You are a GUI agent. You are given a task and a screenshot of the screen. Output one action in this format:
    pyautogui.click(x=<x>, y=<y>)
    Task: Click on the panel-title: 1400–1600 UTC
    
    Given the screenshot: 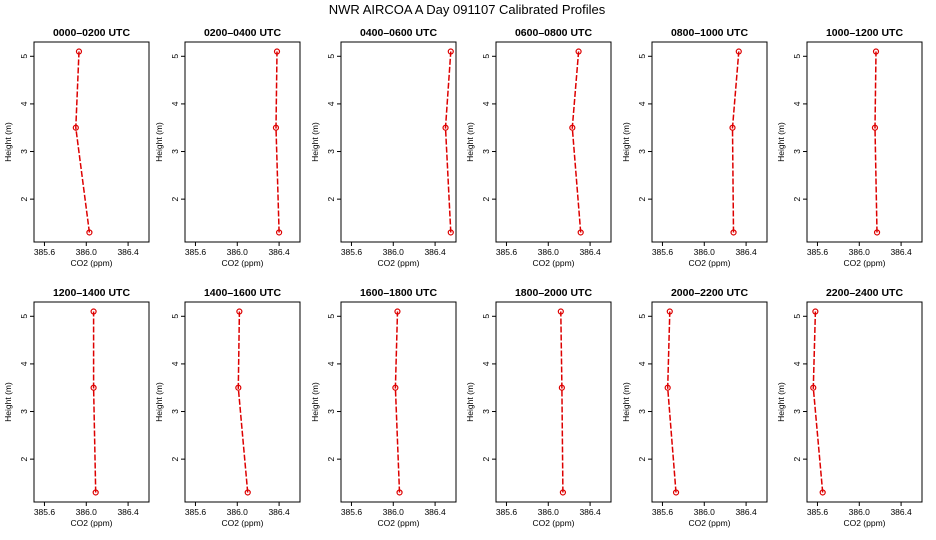 What is the action you would take?
    pyautogui.click(x=242, y=293)
    